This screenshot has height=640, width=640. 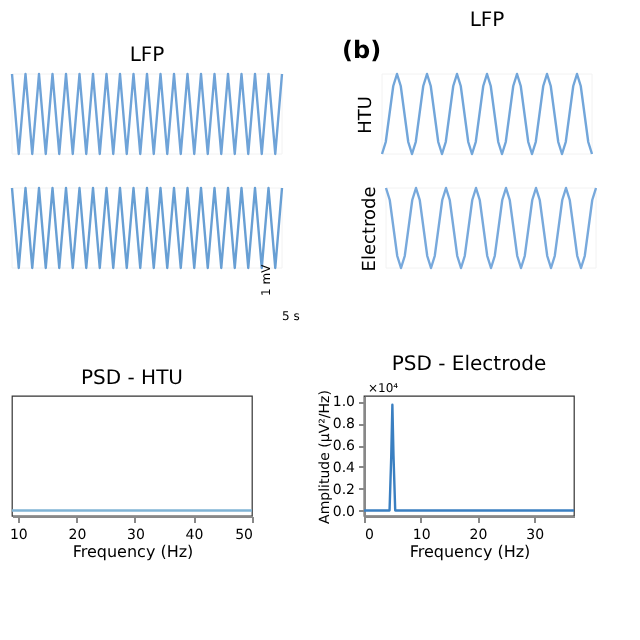 I want to click on chart-title: PSD - HTU, so click(x=132, y=379).